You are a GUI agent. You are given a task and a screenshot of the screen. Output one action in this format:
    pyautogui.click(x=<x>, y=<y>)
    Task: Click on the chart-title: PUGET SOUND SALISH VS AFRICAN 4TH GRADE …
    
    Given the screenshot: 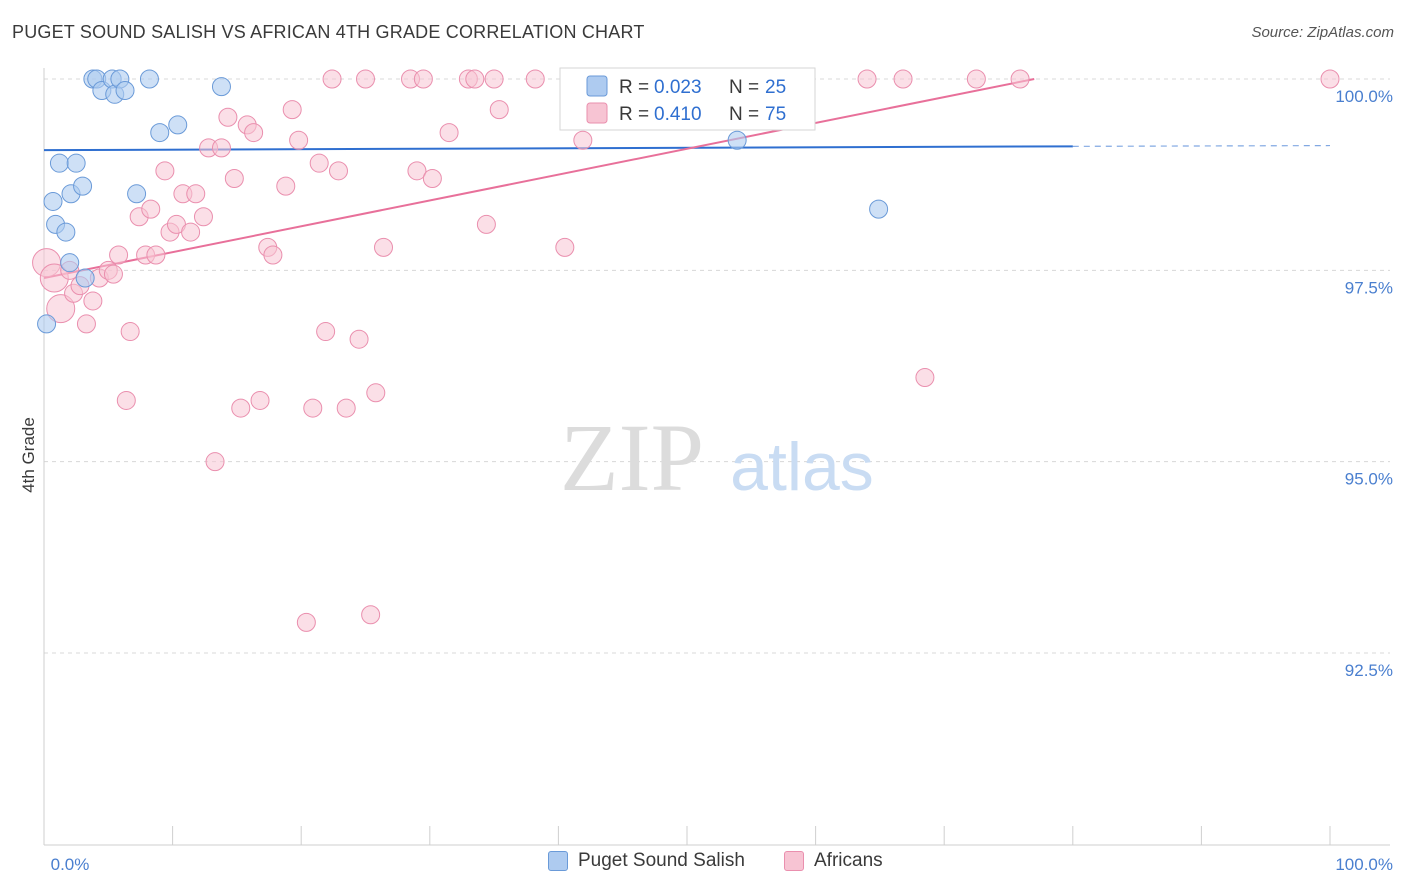 What is the action you would take?
    pyautogui.click(x=328, y=32)
    